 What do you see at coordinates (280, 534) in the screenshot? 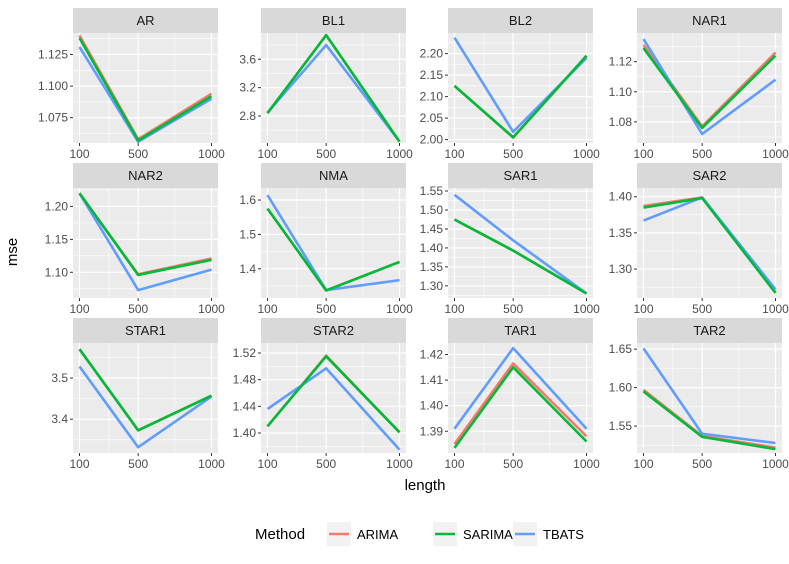
I see `legend-title: Method` at bounding box center [280, 534].